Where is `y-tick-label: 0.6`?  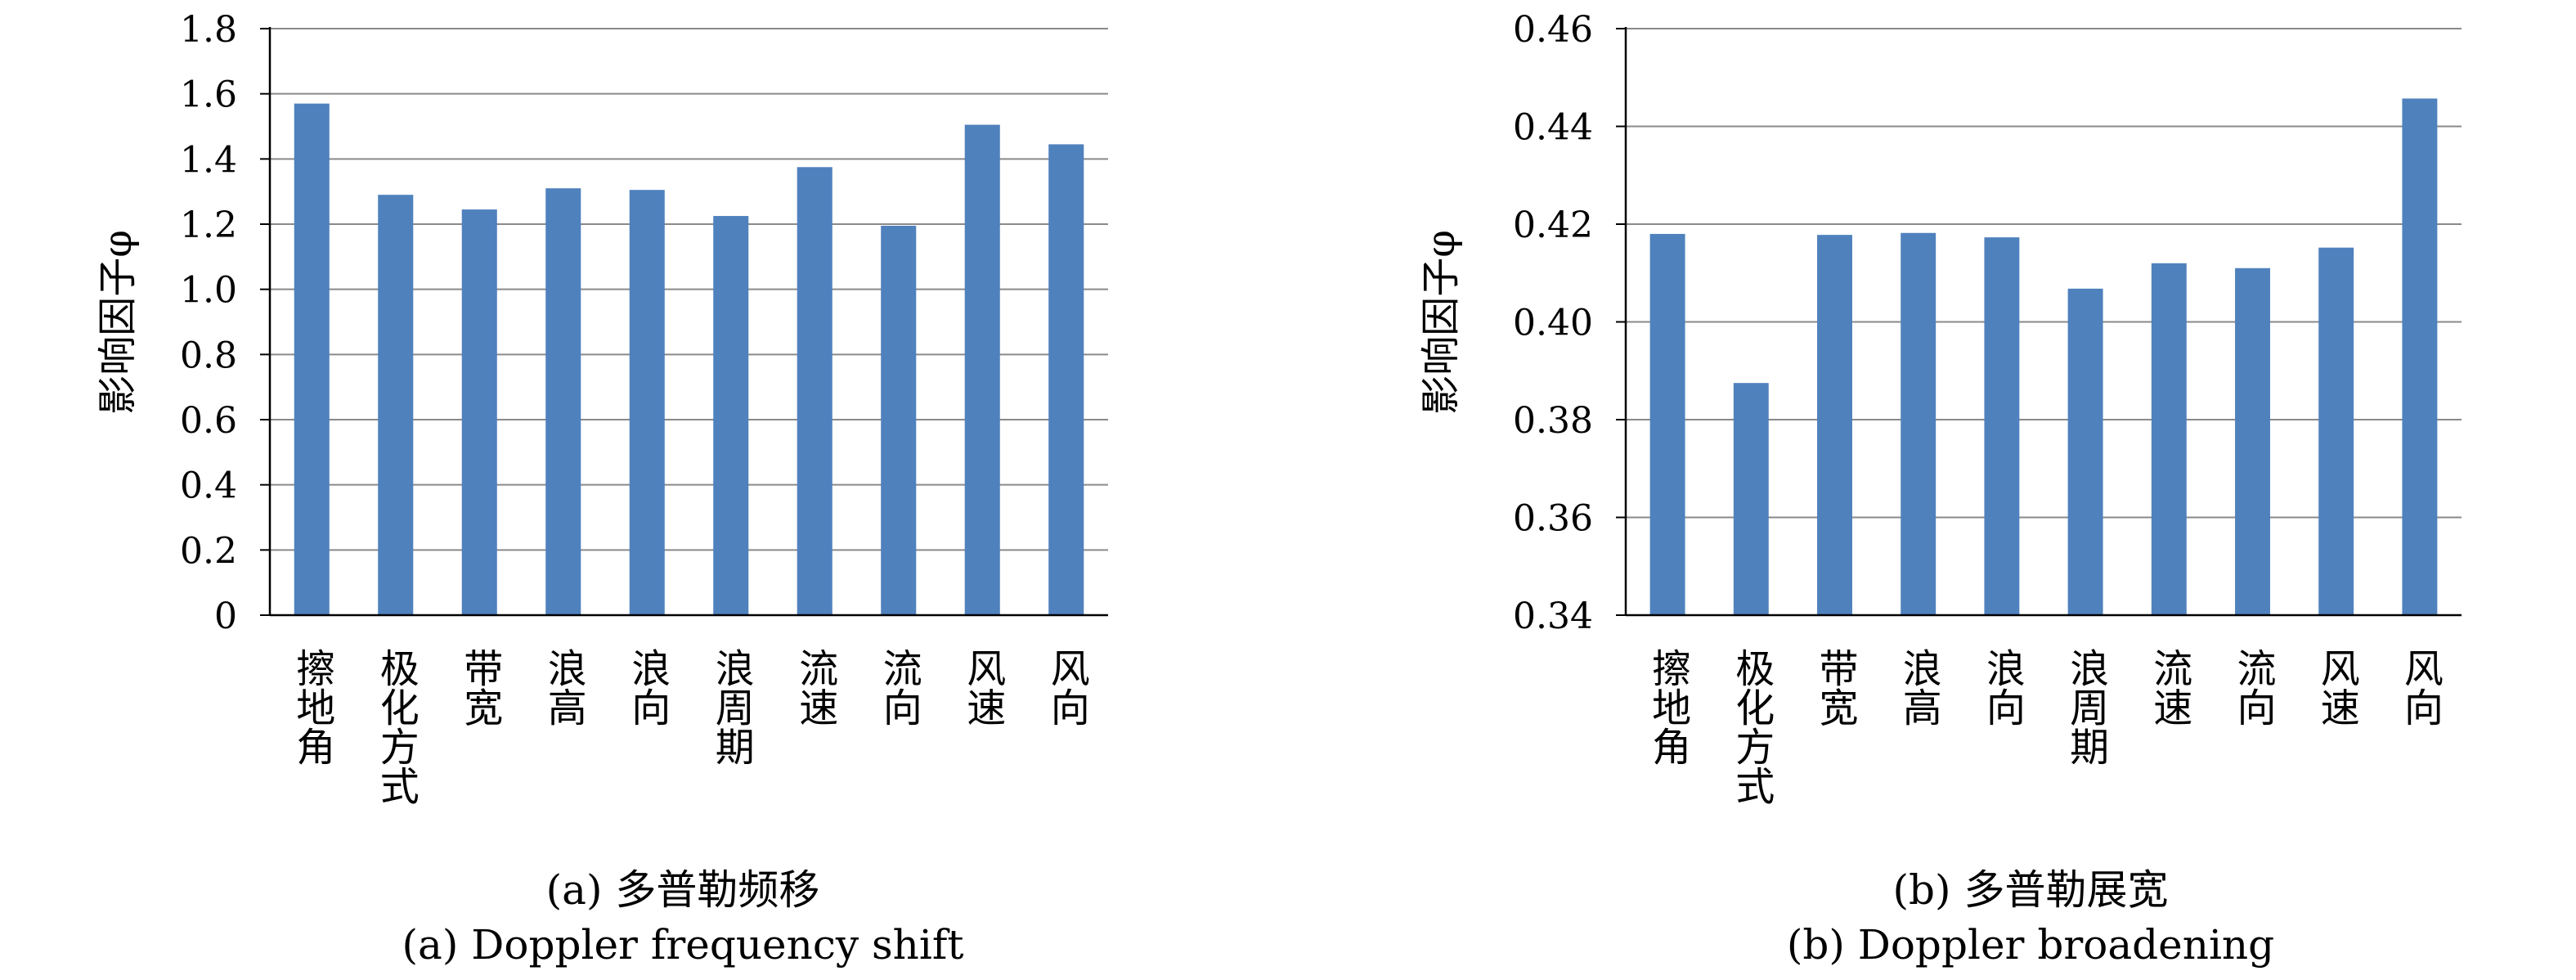
y-tick-label: 0.6 is located at coordinates (208, 421).